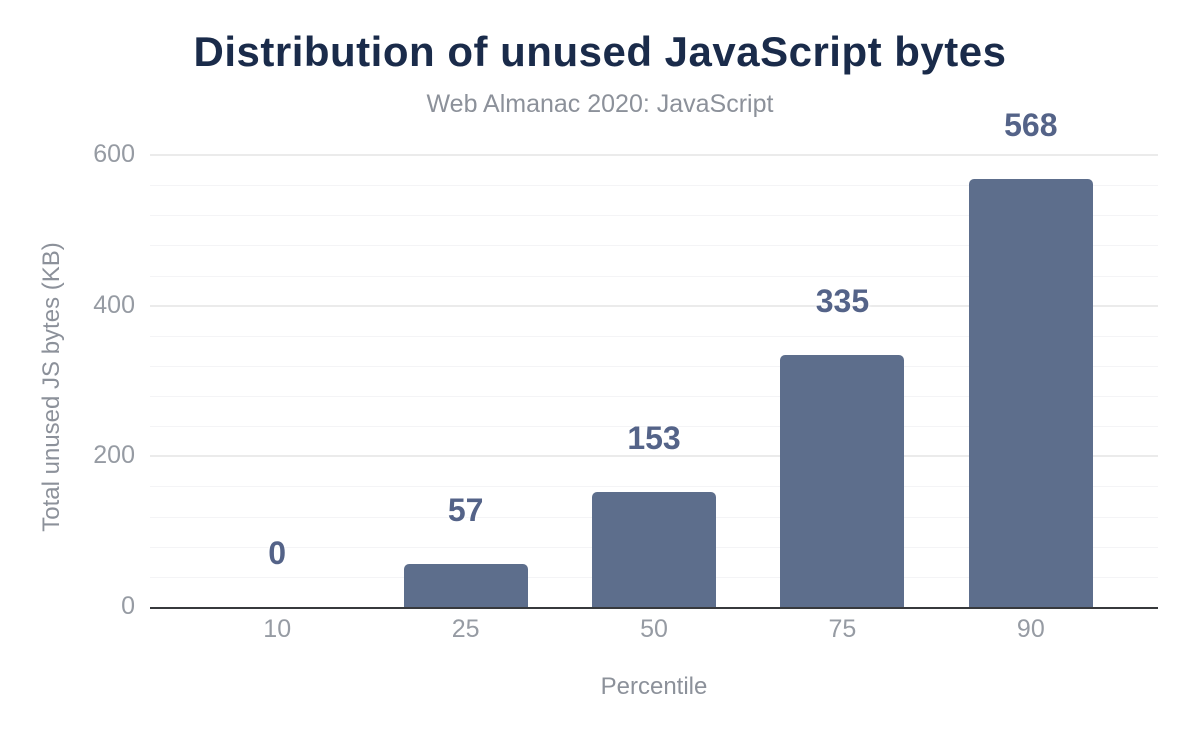 This screenshot has width=1200, height=742. What do you see at coordinates (842, 300) in the screenshot?
I see `bar-value-label: 335` at bounding box center [842, 300].